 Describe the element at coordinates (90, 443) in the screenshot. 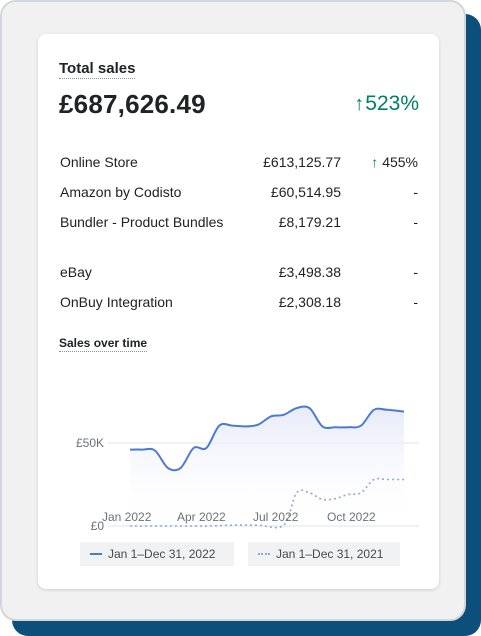

I see `y-tick-label: £50K` at that location.